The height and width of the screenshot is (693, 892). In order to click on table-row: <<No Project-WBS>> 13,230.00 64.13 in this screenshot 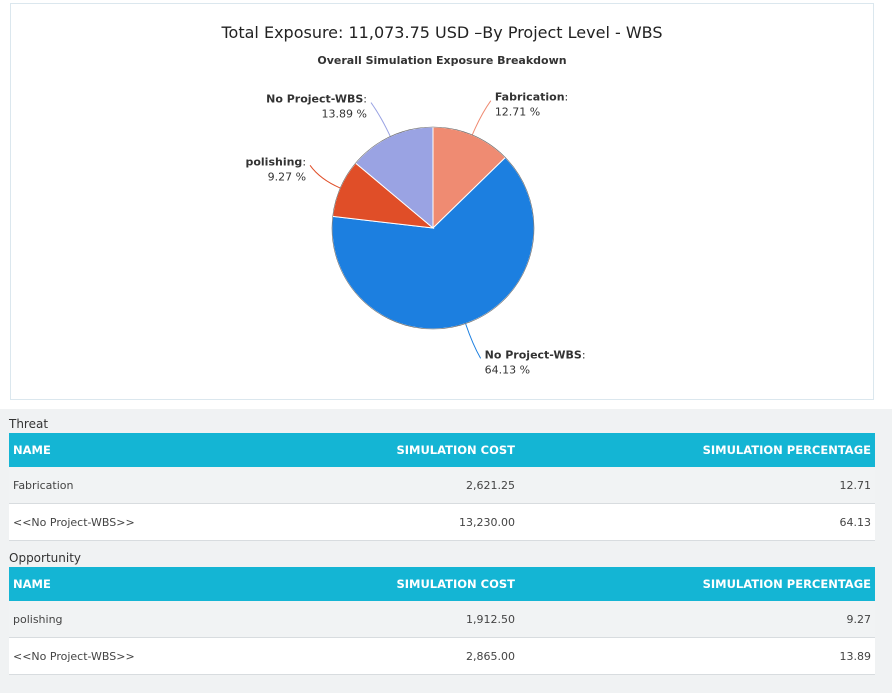, I will do `click(442, 522)`.